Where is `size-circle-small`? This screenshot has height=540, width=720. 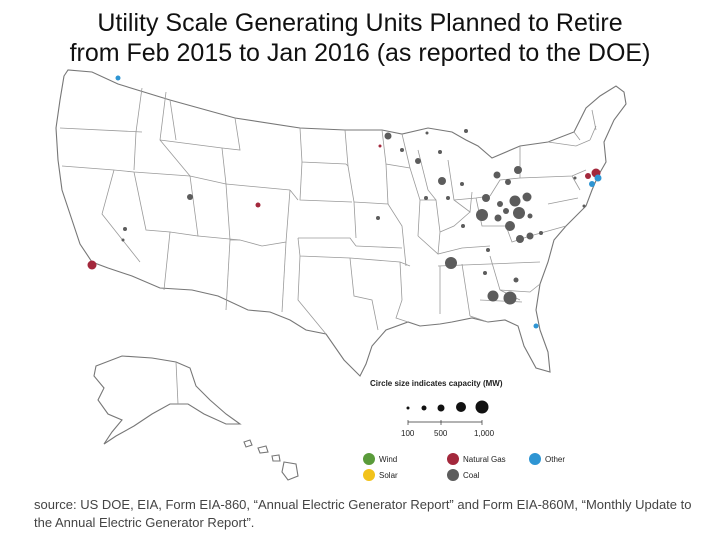 size-circle-small is located at coordinates (424, 408).